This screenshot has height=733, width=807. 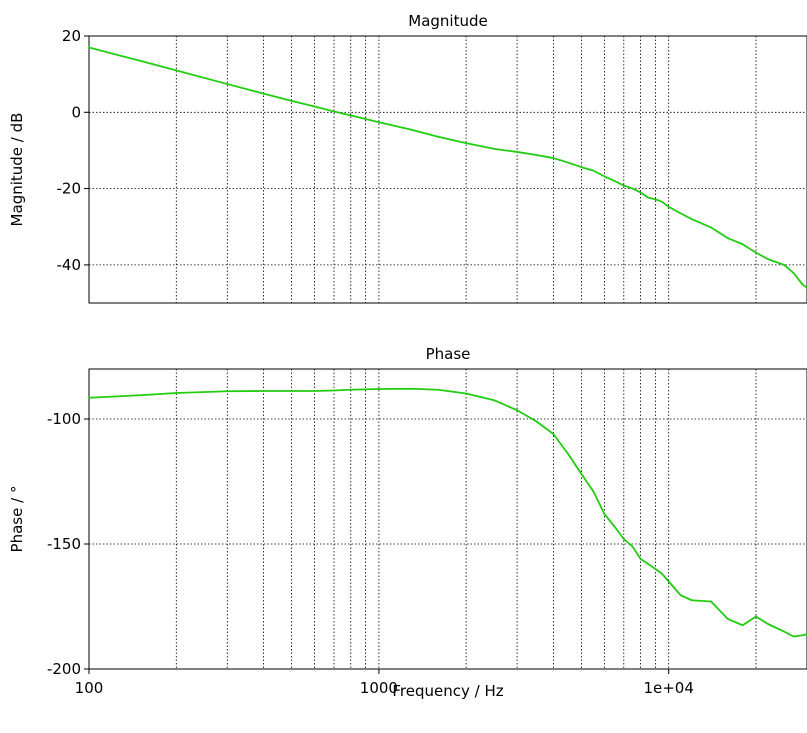 What do you see at coordinates (89, 688) in the screenshot?
I see `x-tick-label: 100` at bounding box center [89, 688].